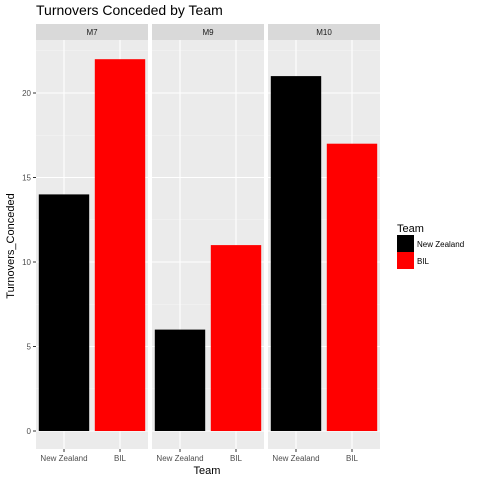 This screenshot has height=480, width=480. What do you see at coordinates (26, 93) in the screenshot?
I see `y-tick-label: 20` at bounding box center [26, 93].